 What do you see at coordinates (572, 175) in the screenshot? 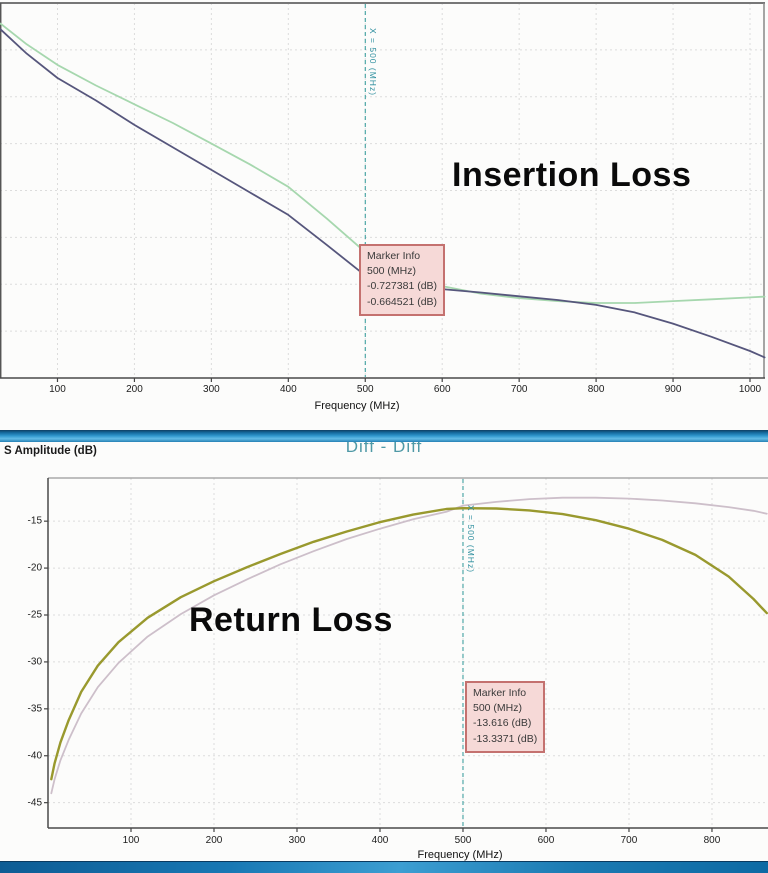
I see `insertion-loss-annotation: Insertion Loss` at bounding box center [572, 175].